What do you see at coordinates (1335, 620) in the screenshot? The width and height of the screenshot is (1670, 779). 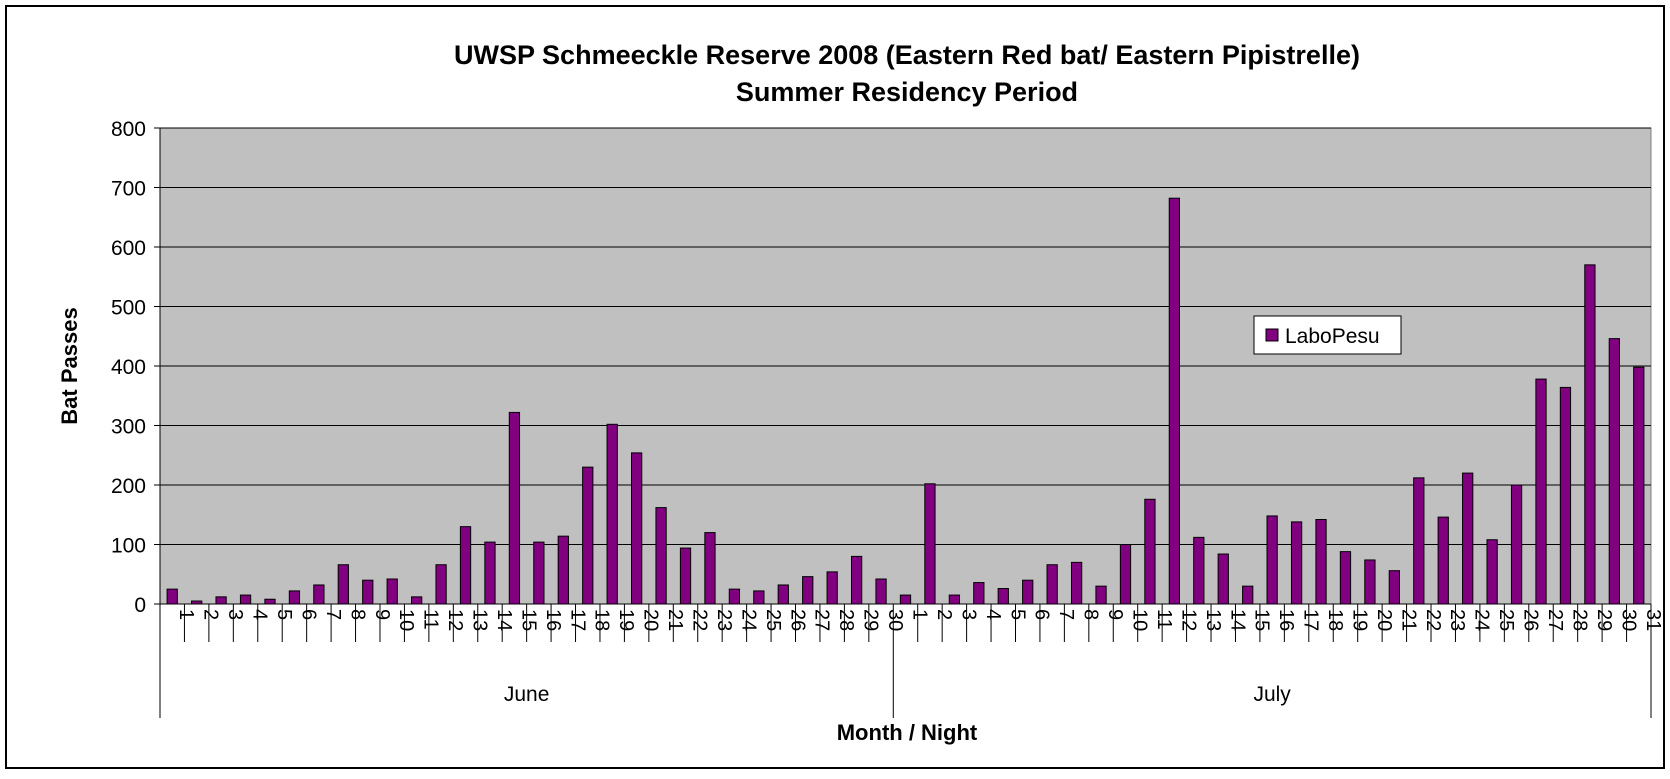 I see `x-tick-label: 18` at bounding box center [1335, 620].